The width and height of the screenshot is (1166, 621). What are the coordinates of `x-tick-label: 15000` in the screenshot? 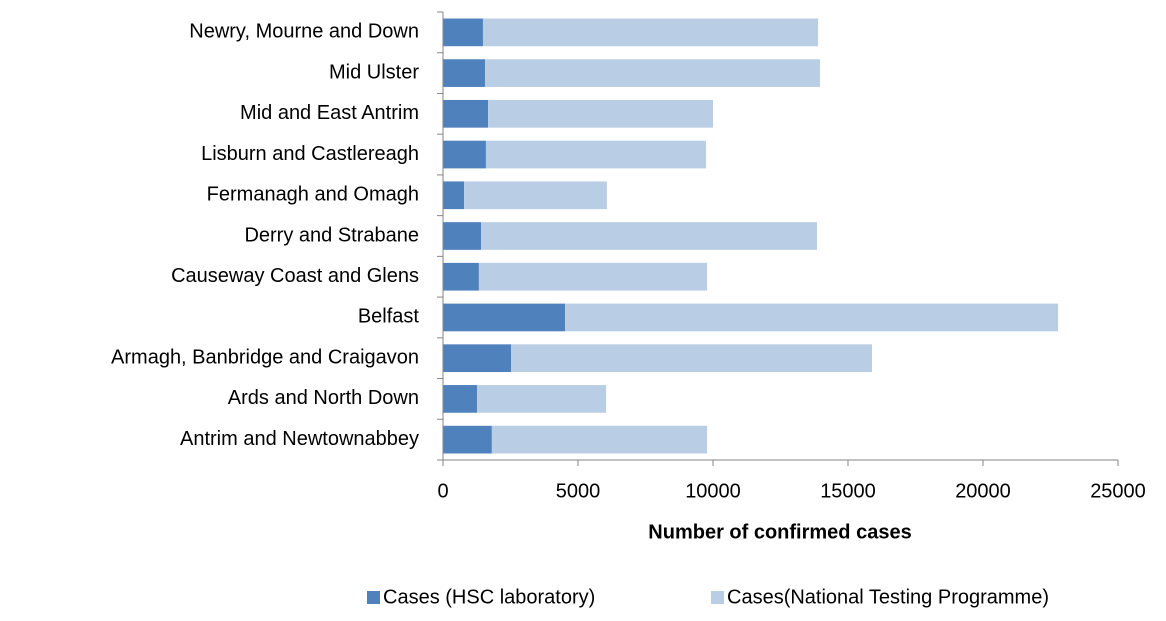 It's located at (848, 491).